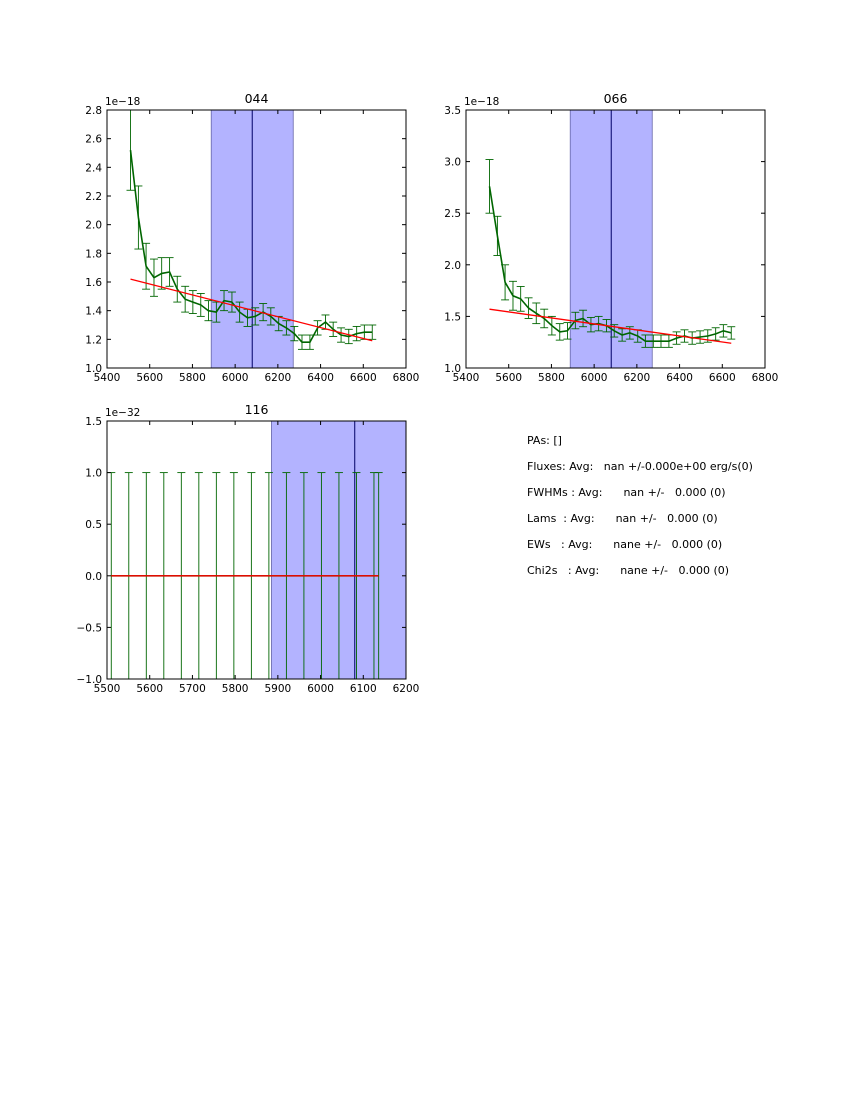  What do you see at coordinates (93, 312) in the screenshot?
I see `y-tick-label: 1.4` at bounding box center [93, 312].